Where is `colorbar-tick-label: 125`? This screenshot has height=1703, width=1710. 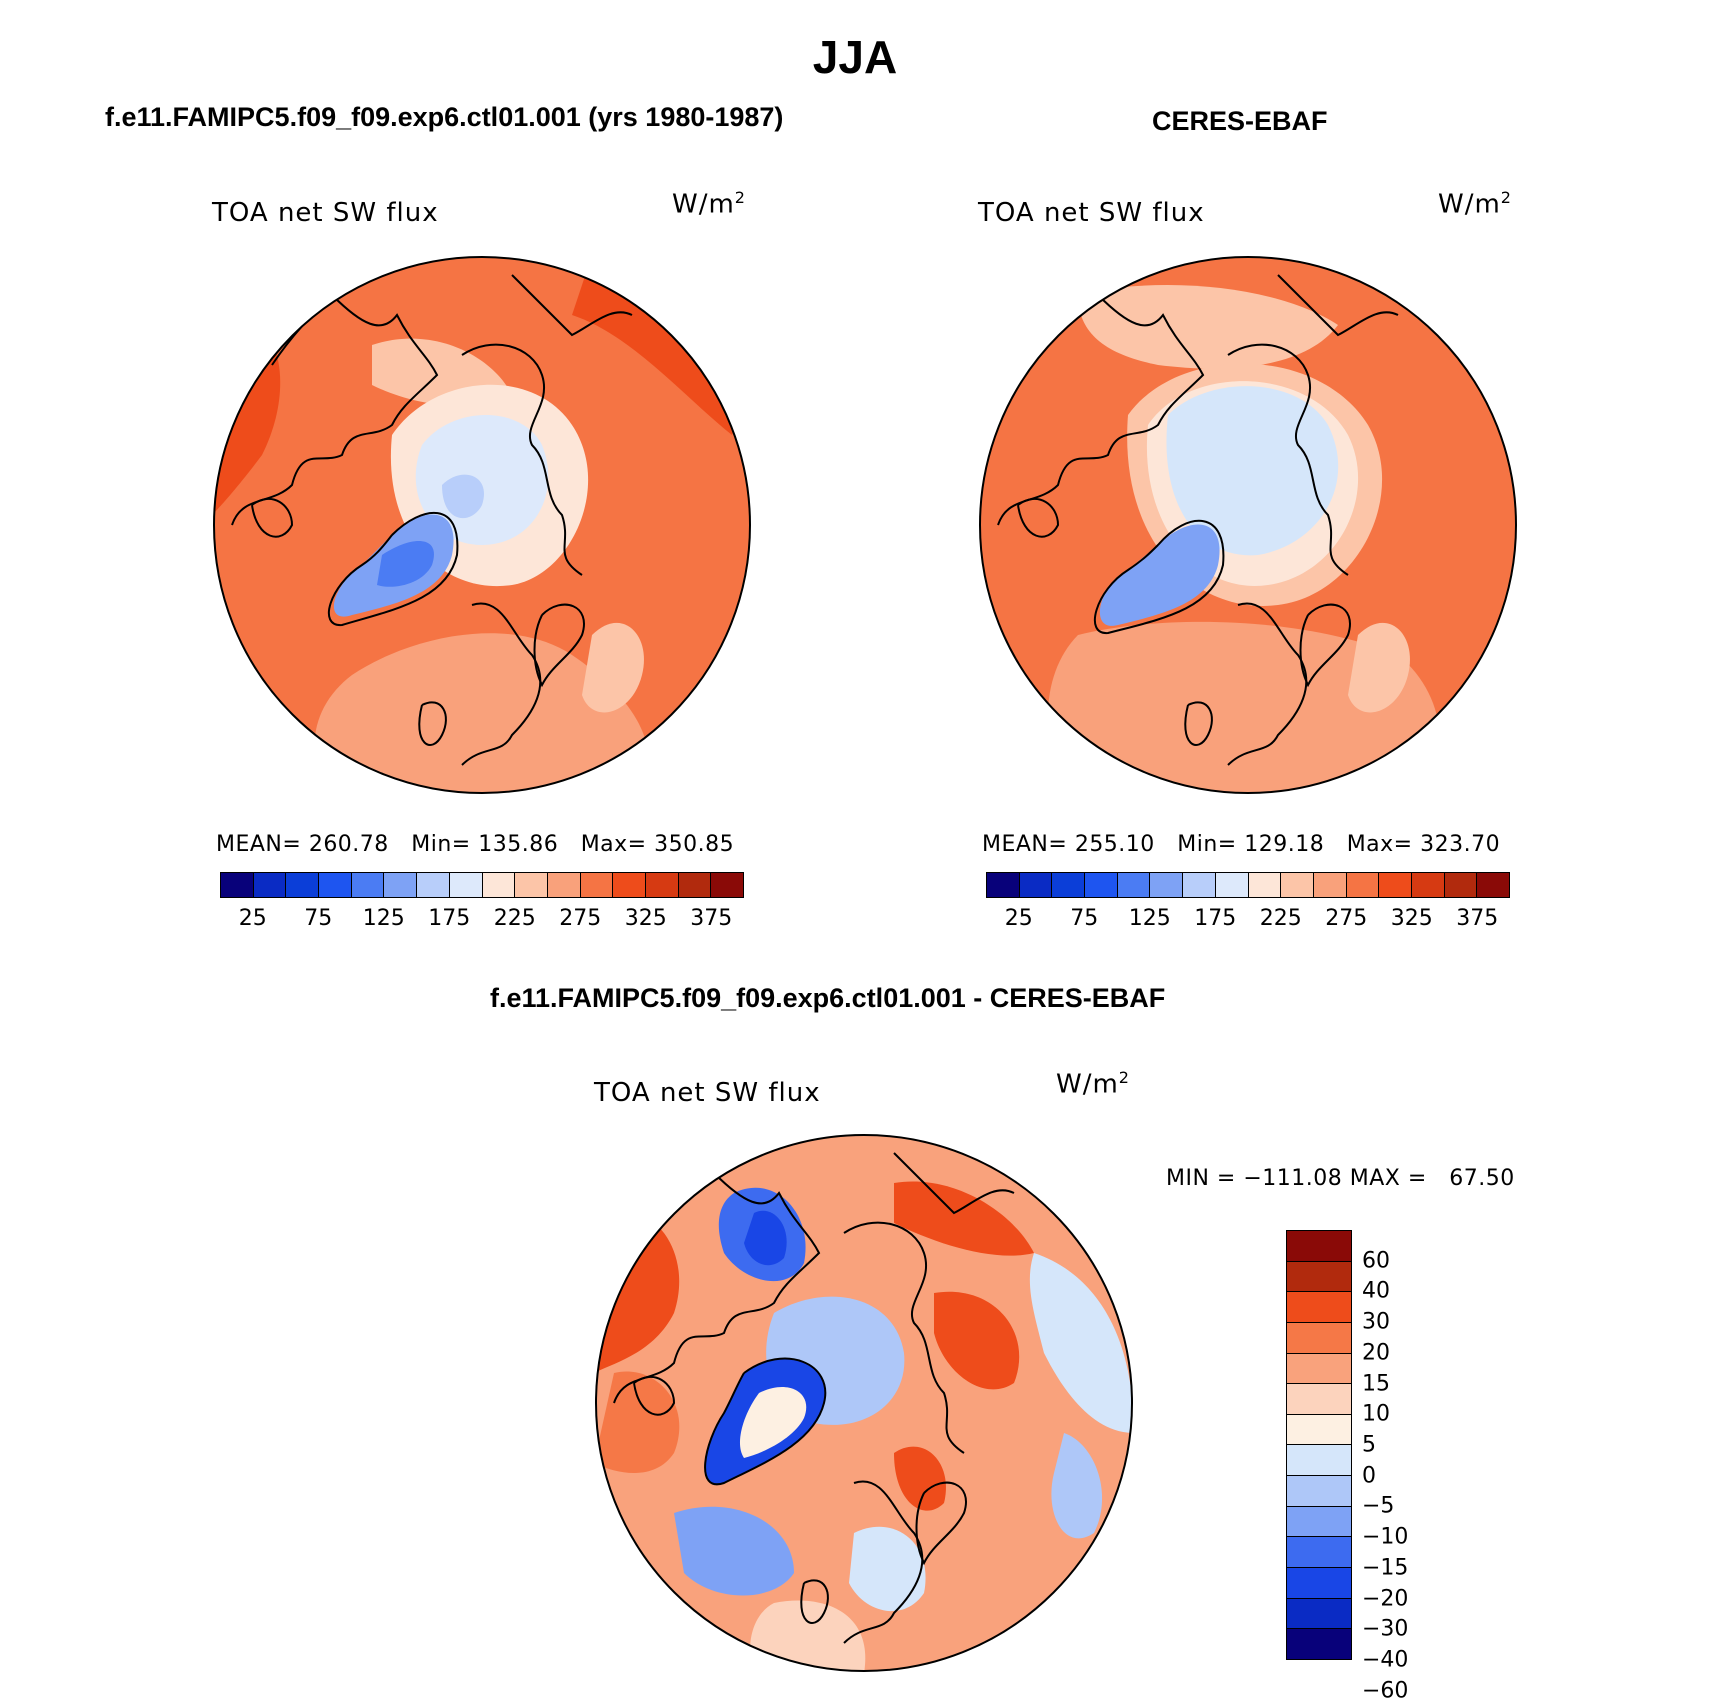 colorbar-tick-label: 125 is located at coordinates (383, 918).